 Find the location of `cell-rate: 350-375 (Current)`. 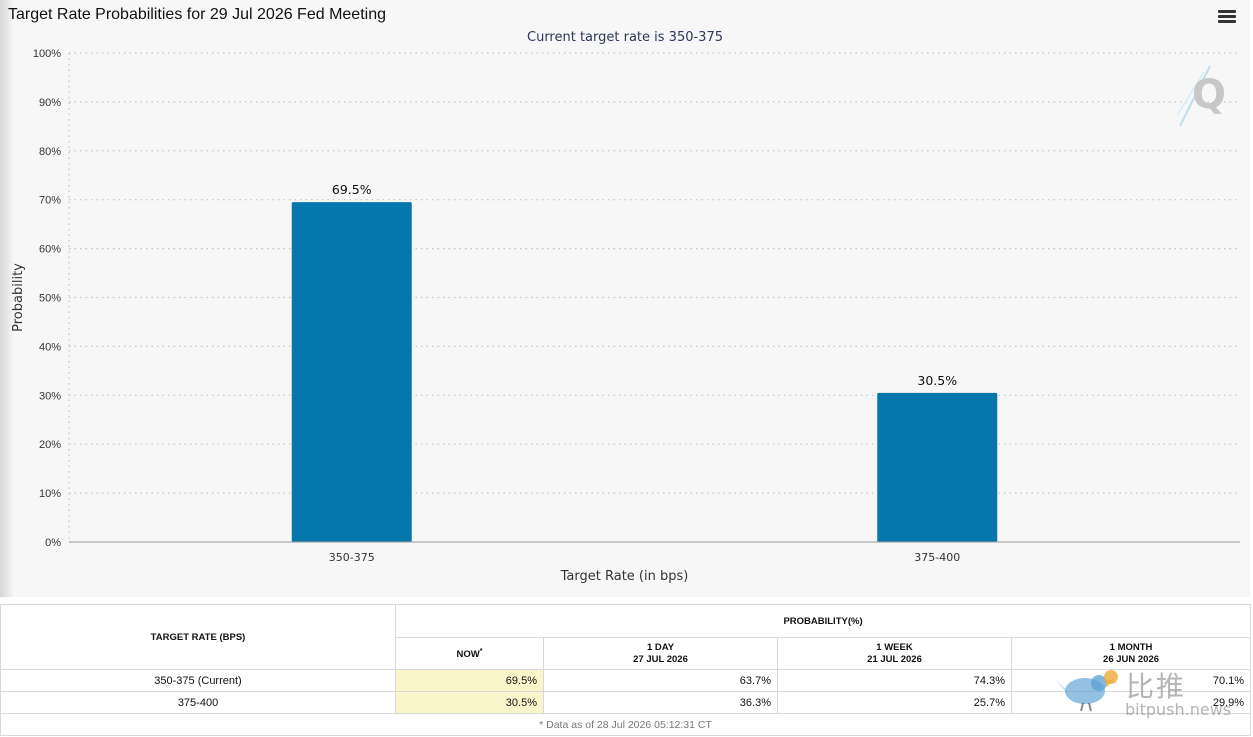

cell-rate: 350-375 (Current) is located at coordinates (198, 680).